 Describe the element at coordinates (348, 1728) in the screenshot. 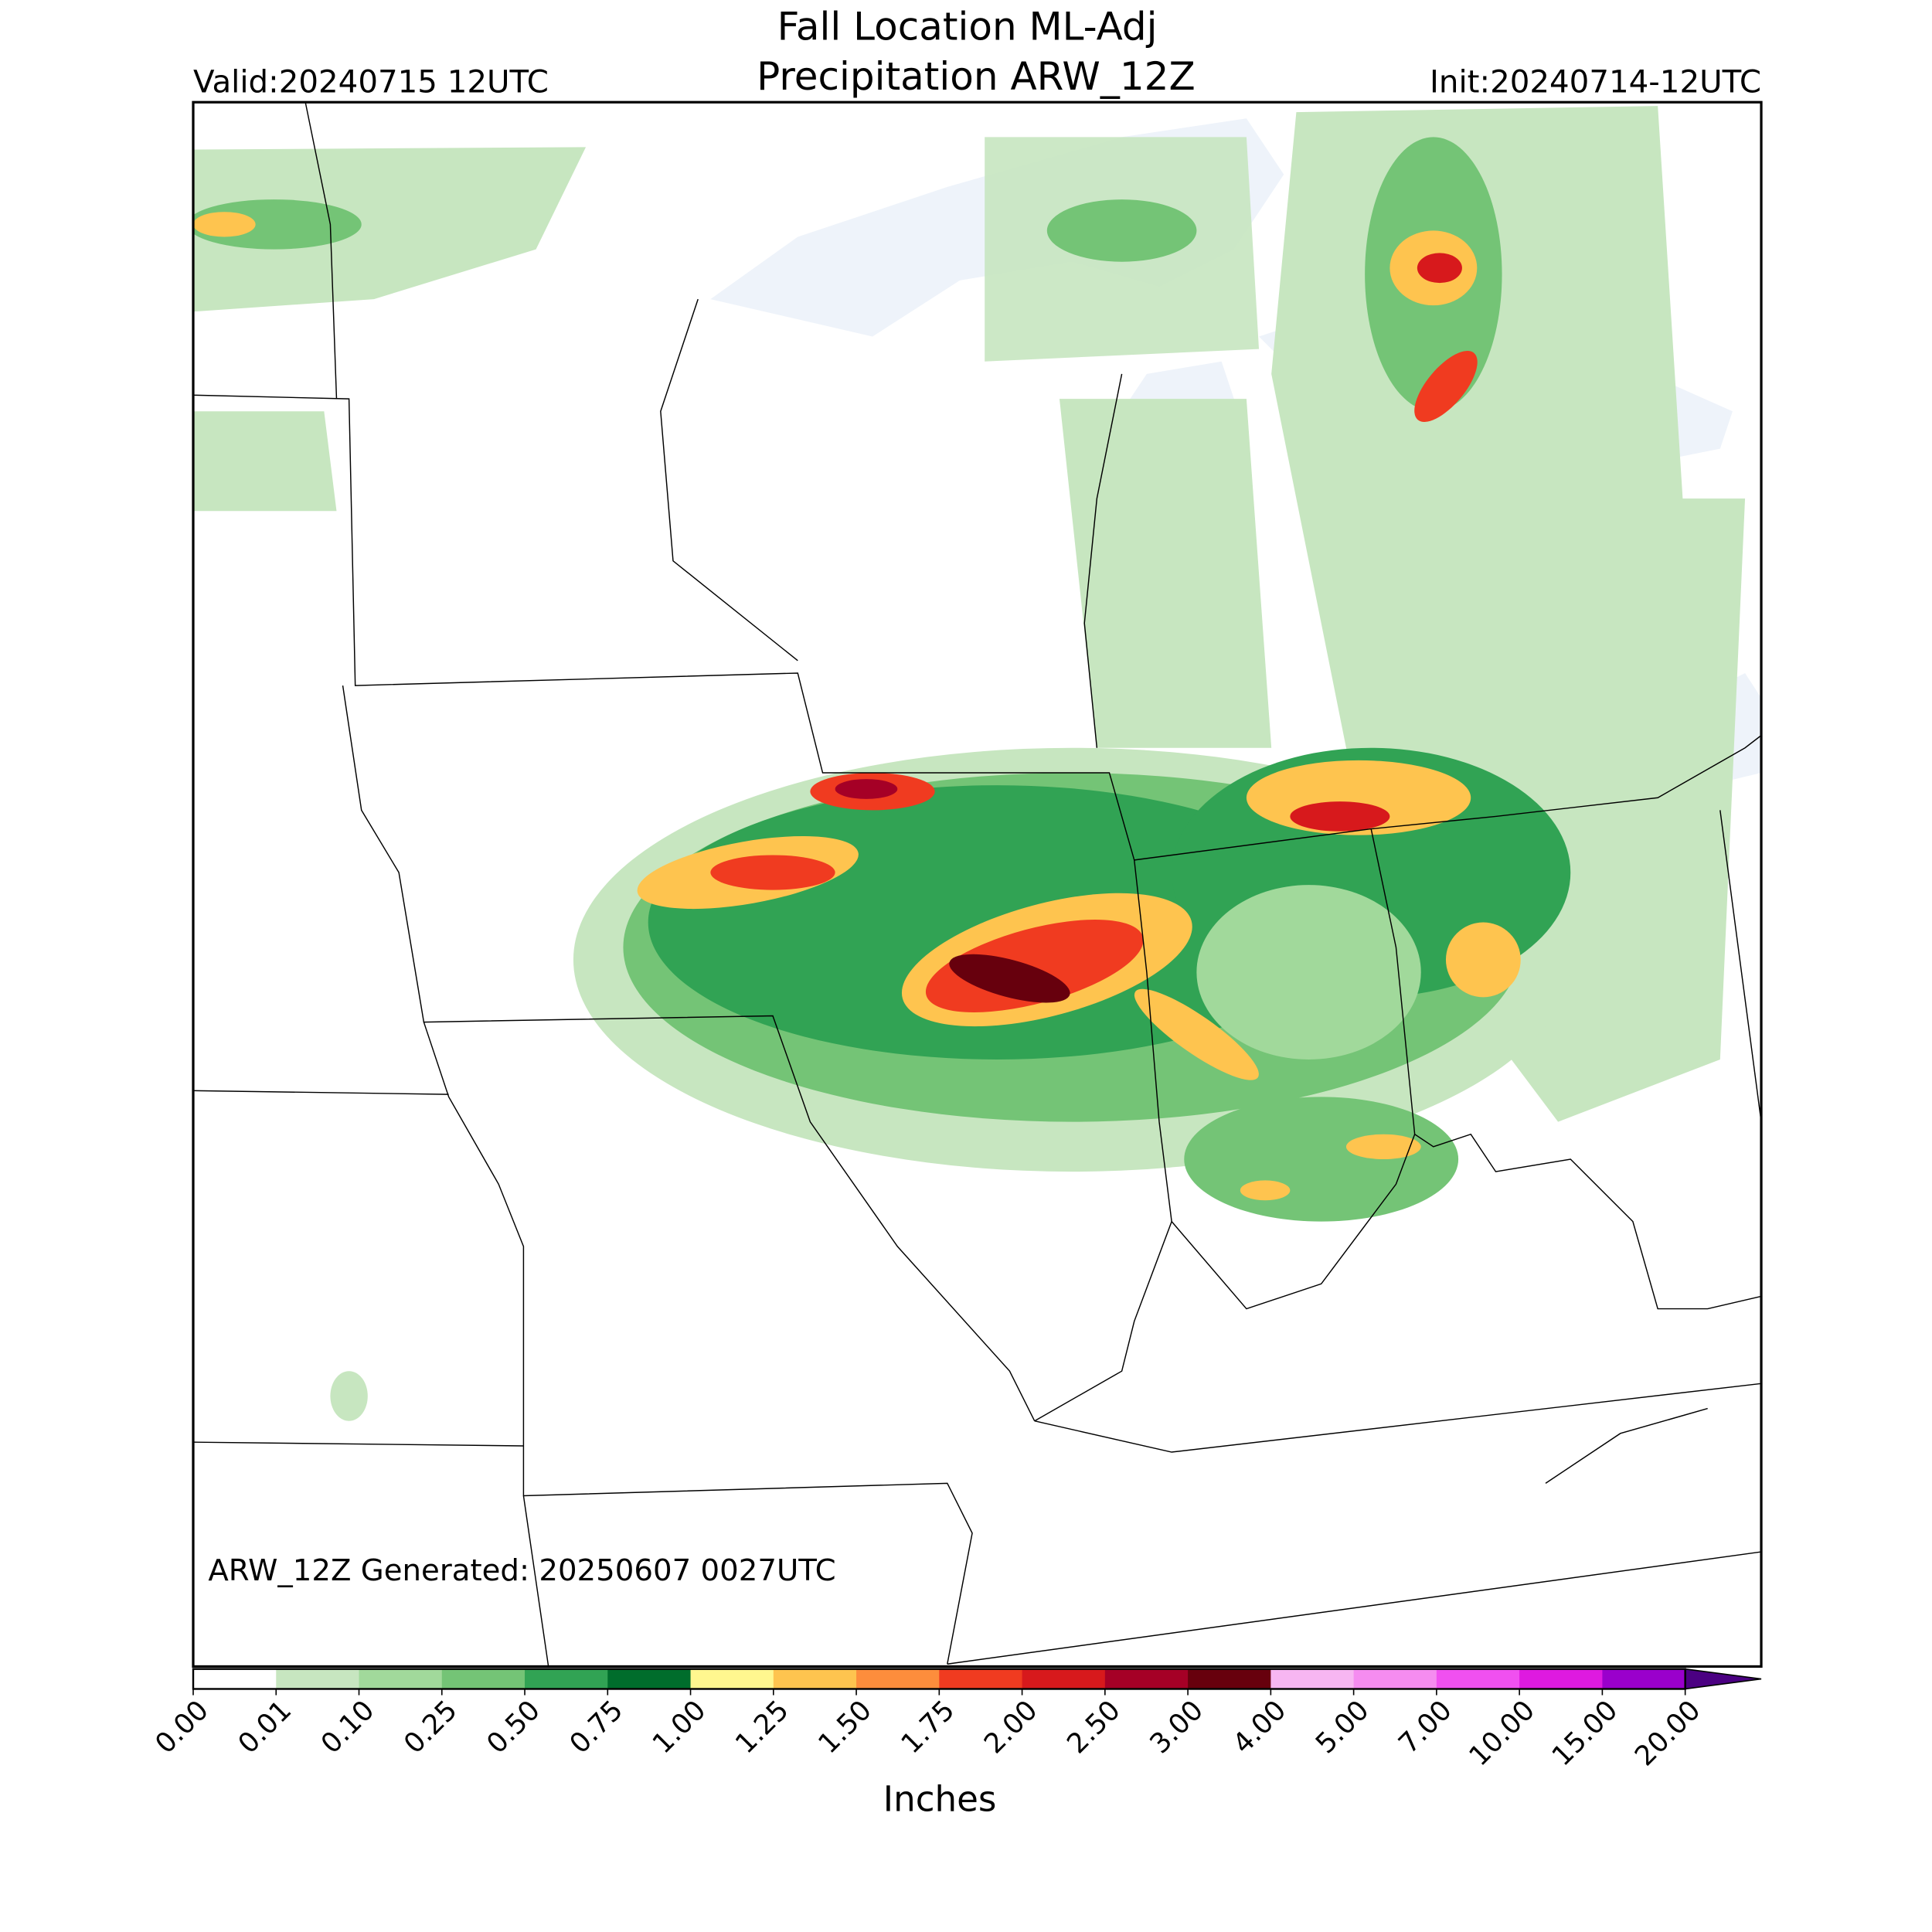

I see `colorbar-tick-label: 0.10` at that location.